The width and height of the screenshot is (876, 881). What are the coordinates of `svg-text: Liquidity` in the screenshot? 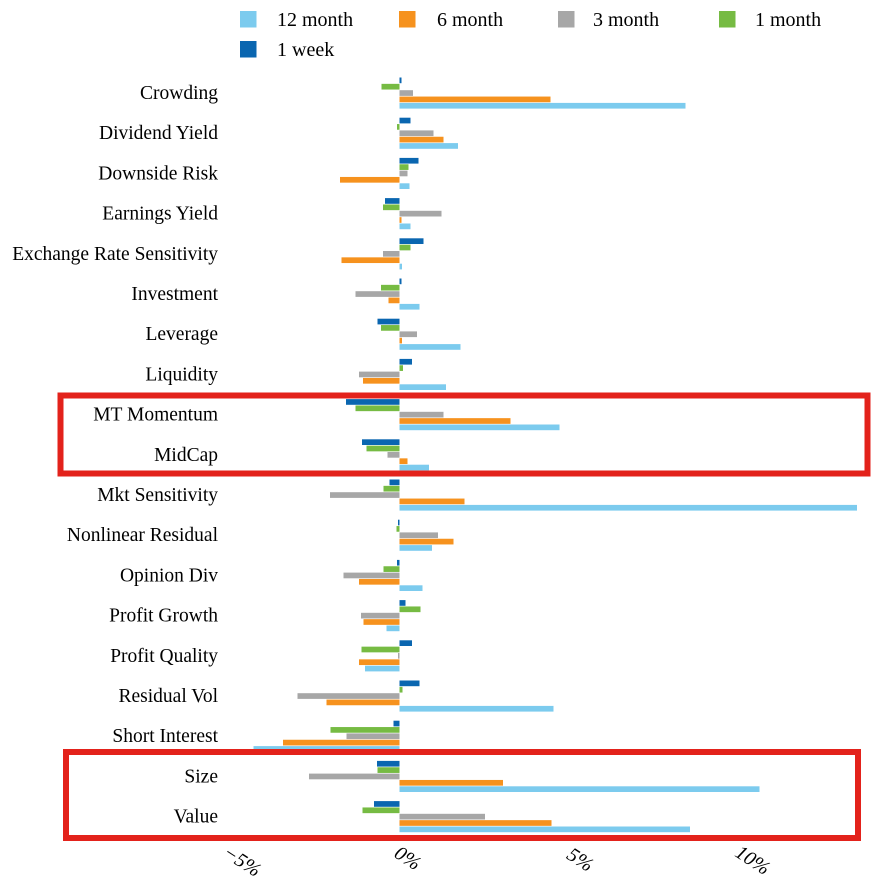 It's located at (181, 374).